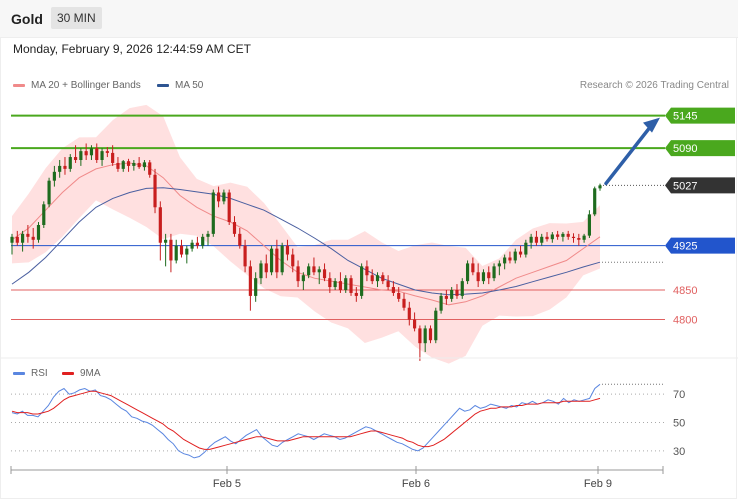  What do you see at coordinates (68, 373) in the screenshot?
I see `ma9-swatch` at bounding box center [68, 373].